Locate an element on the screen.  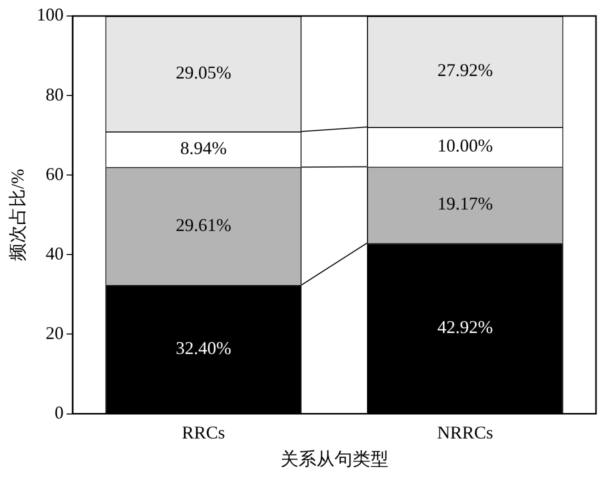
y-tick-label: 100 is located at coordinates (50, 14).